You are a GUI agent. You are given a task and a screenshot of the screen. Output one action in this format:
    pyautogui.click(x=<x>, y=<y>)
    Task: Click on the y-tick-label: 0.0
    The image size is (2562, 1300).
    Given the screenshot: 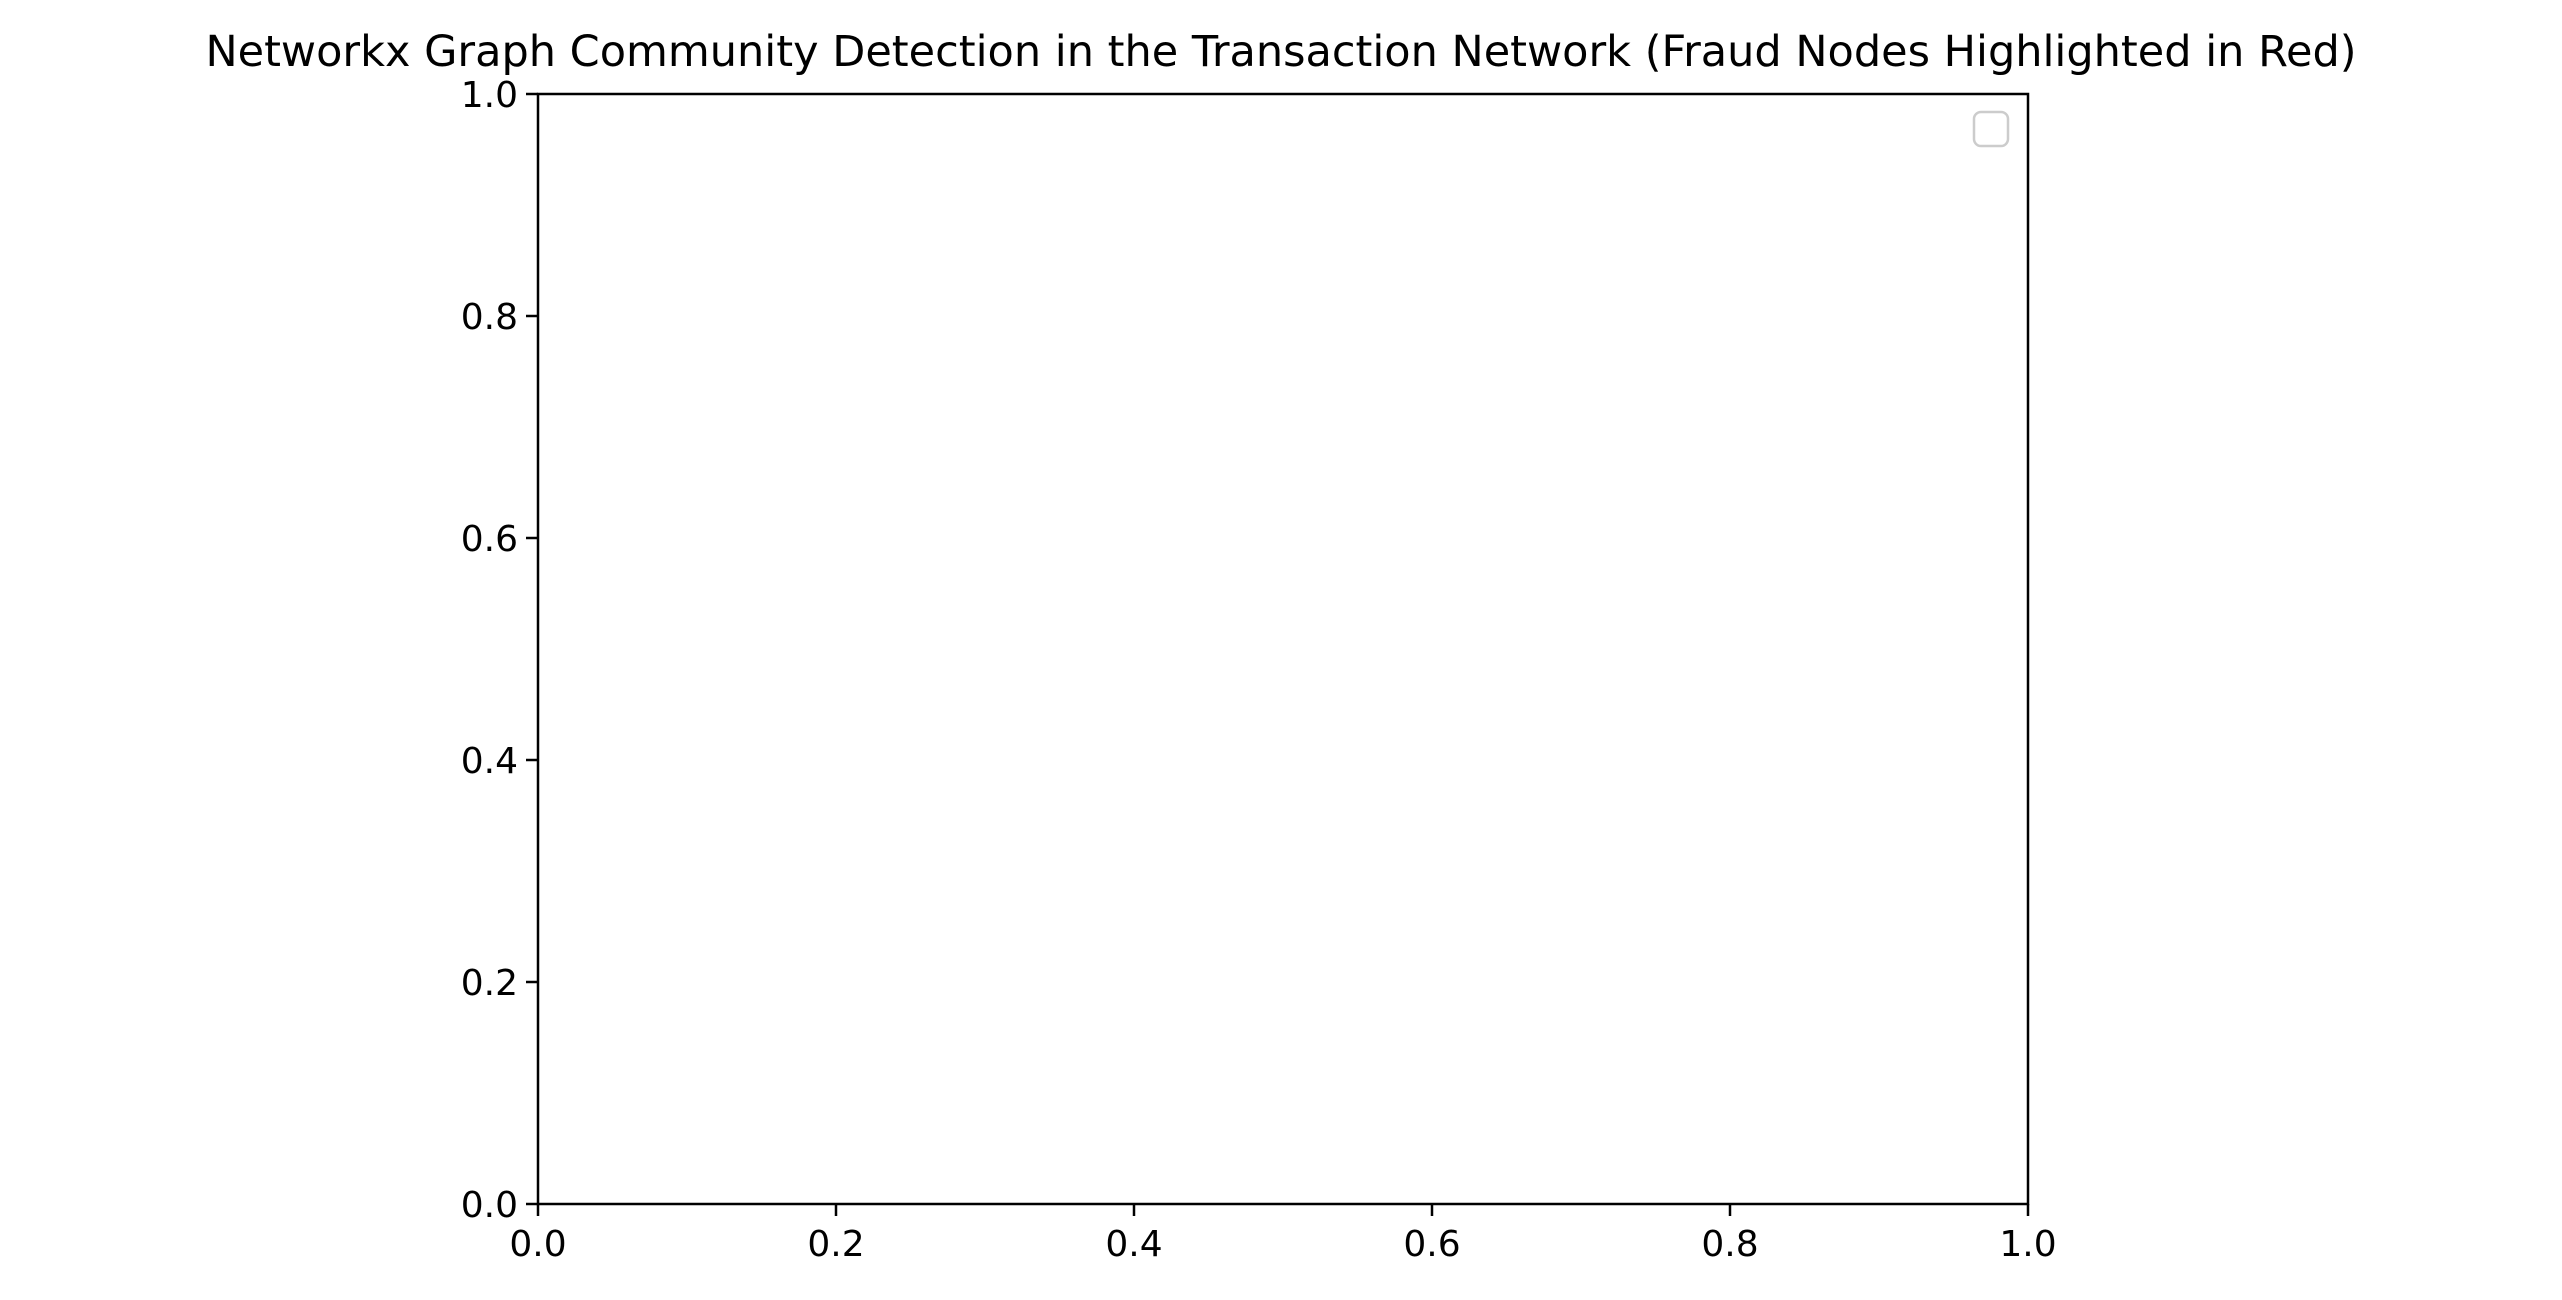 What is the action you would take?
    pyautogui.click(x=489, y=1205)
    